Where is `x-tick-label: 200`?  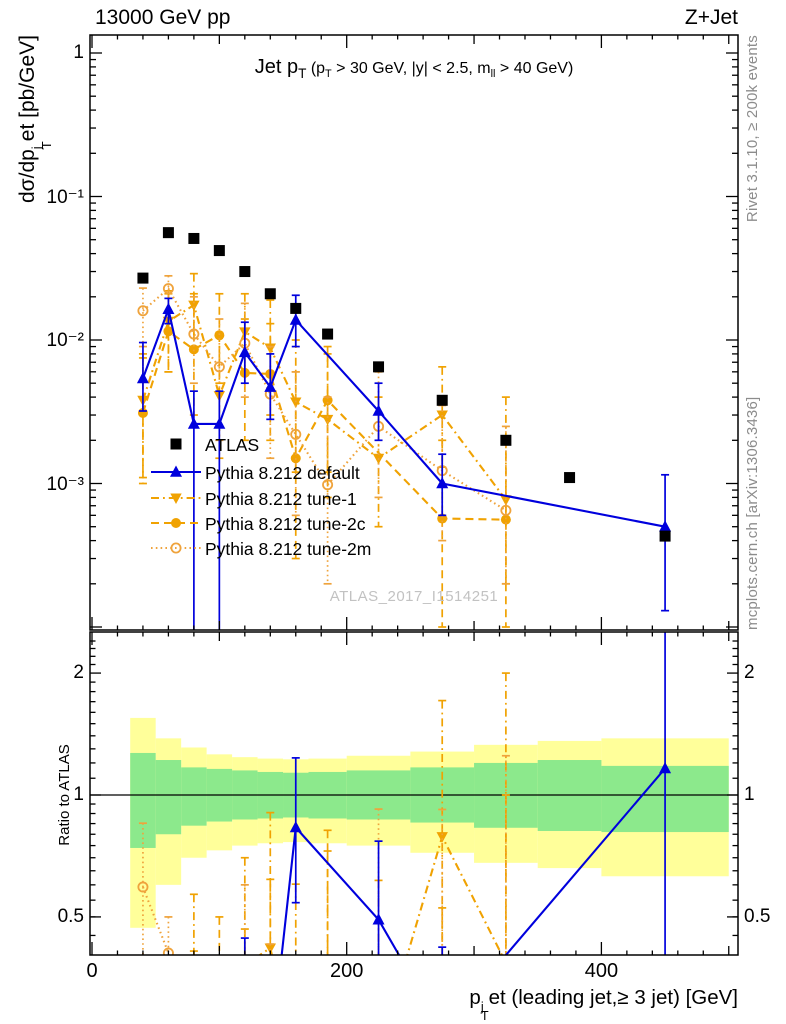 x-tick-label: 200 is located at coordinates (347, 971).